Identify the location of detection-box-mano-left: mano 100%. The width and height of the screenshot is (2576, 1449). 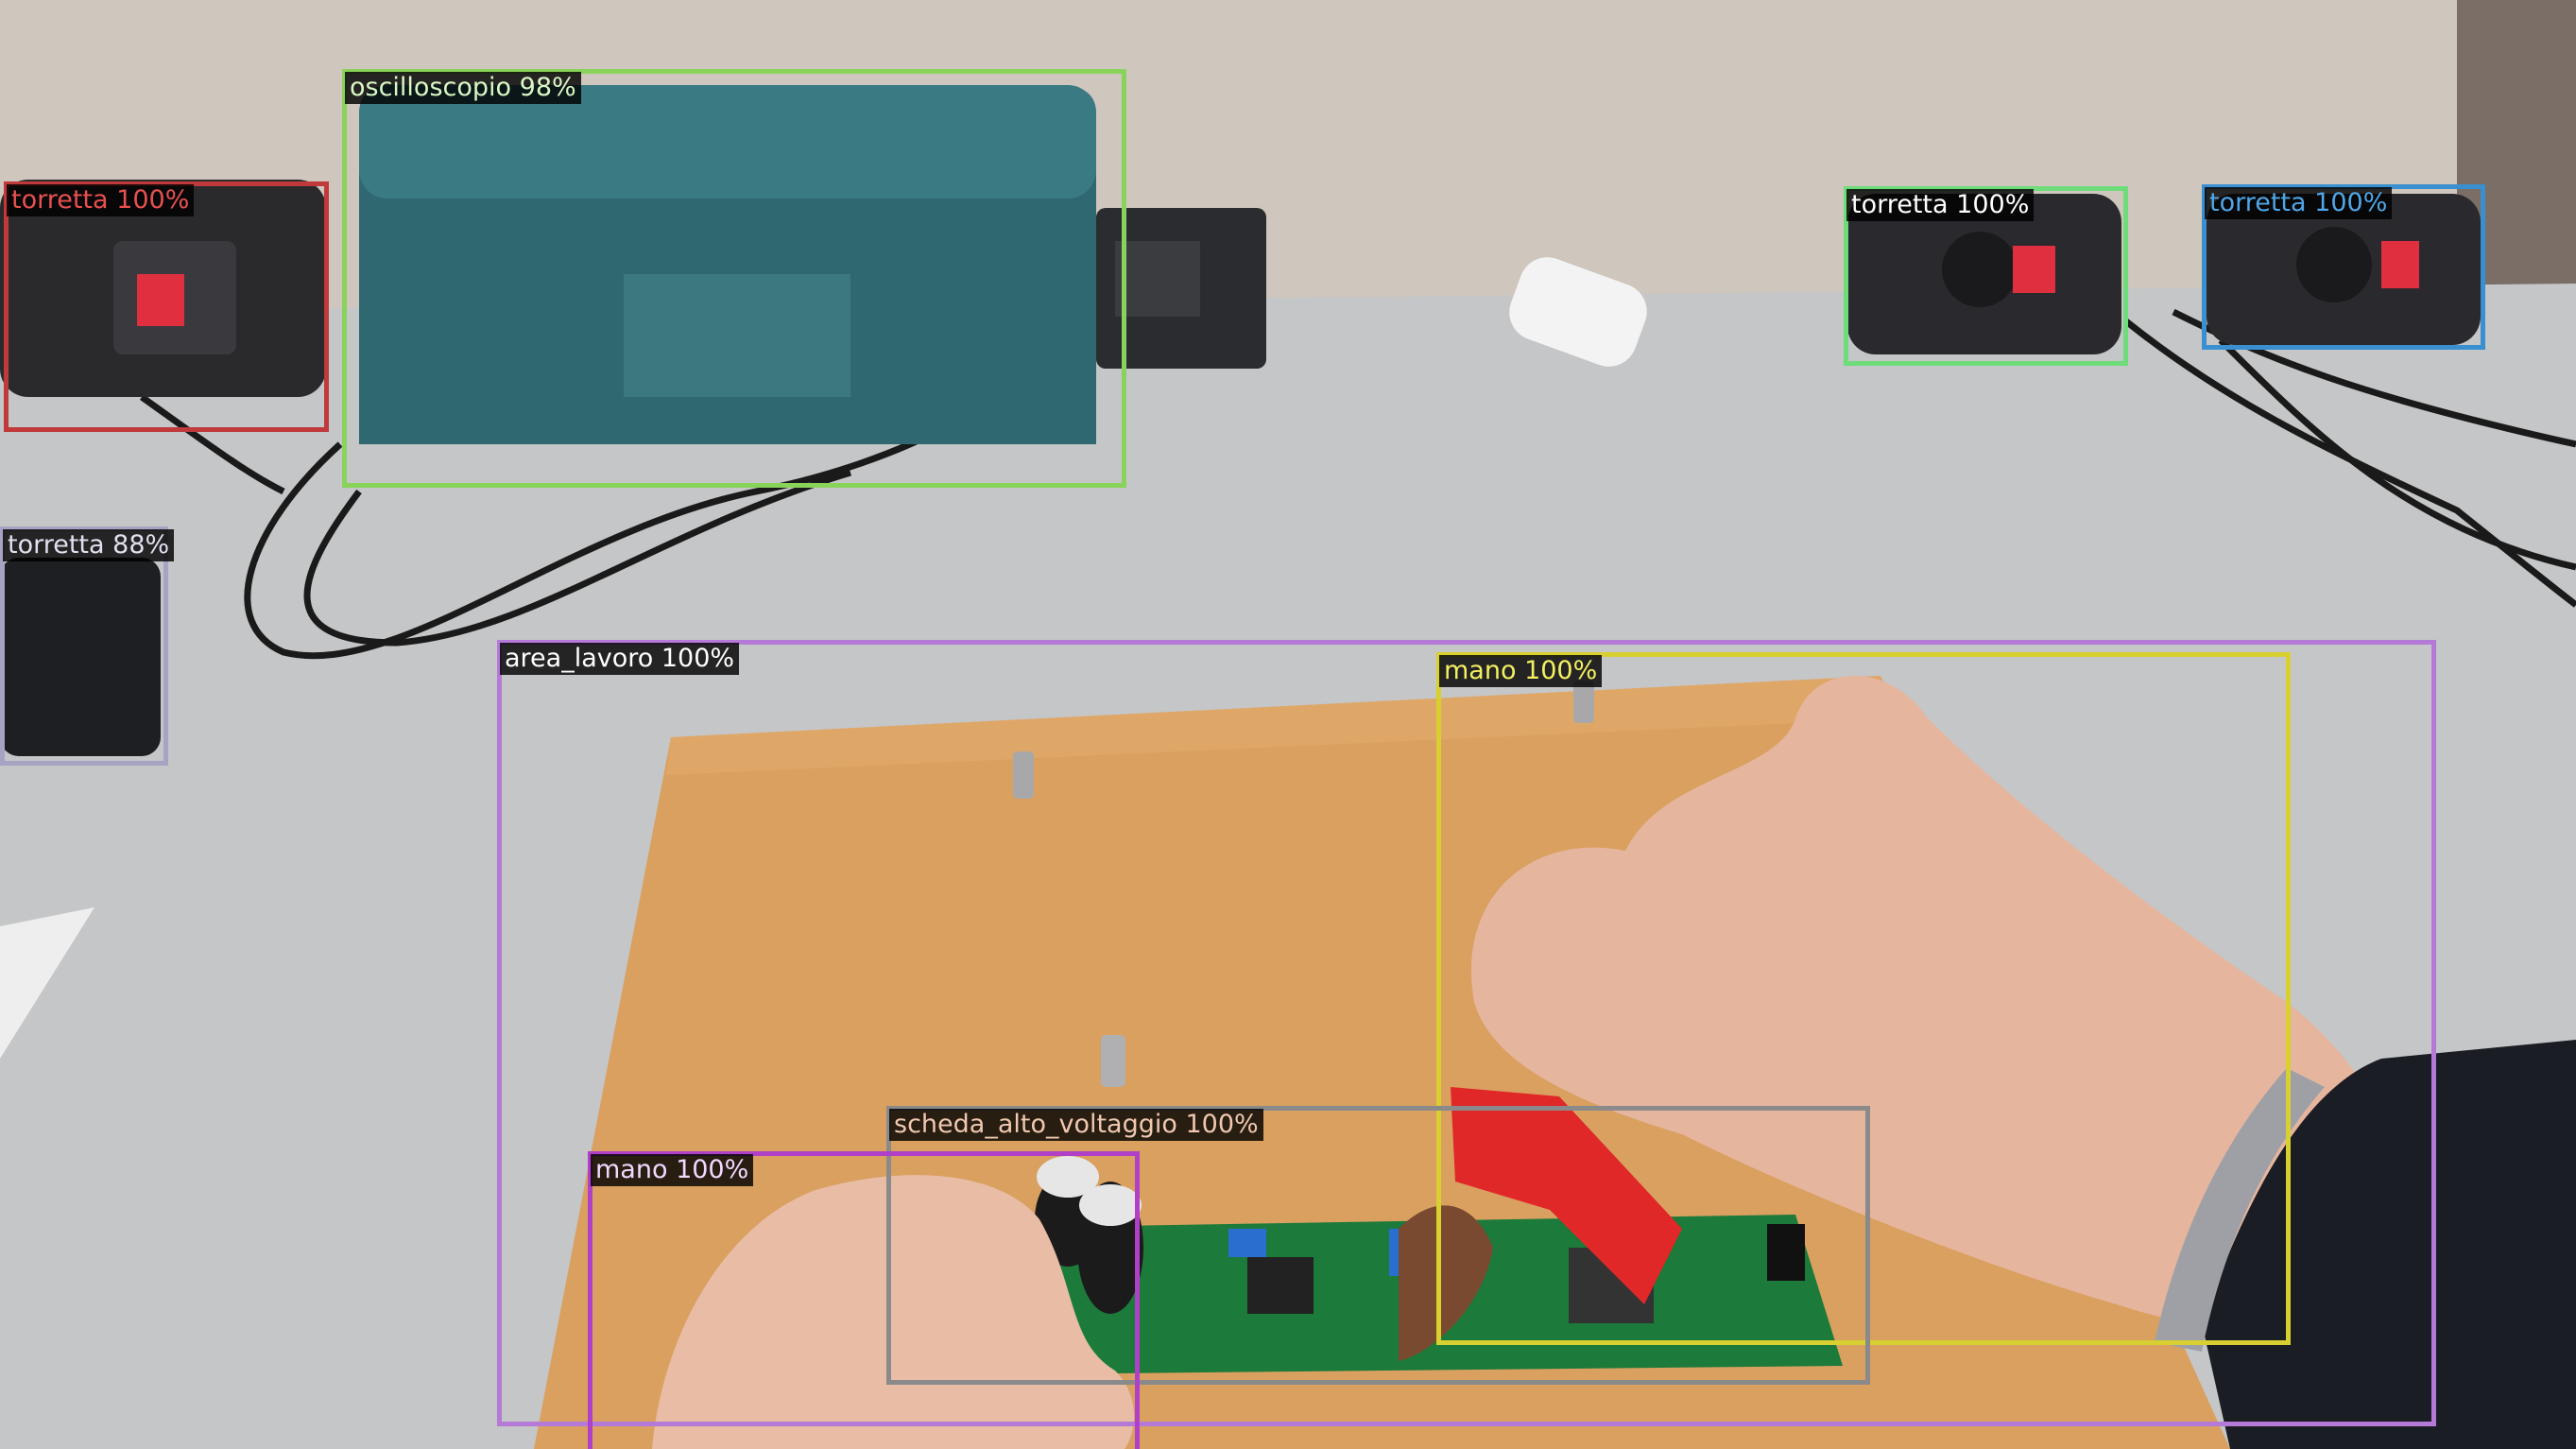
(864, 1300).